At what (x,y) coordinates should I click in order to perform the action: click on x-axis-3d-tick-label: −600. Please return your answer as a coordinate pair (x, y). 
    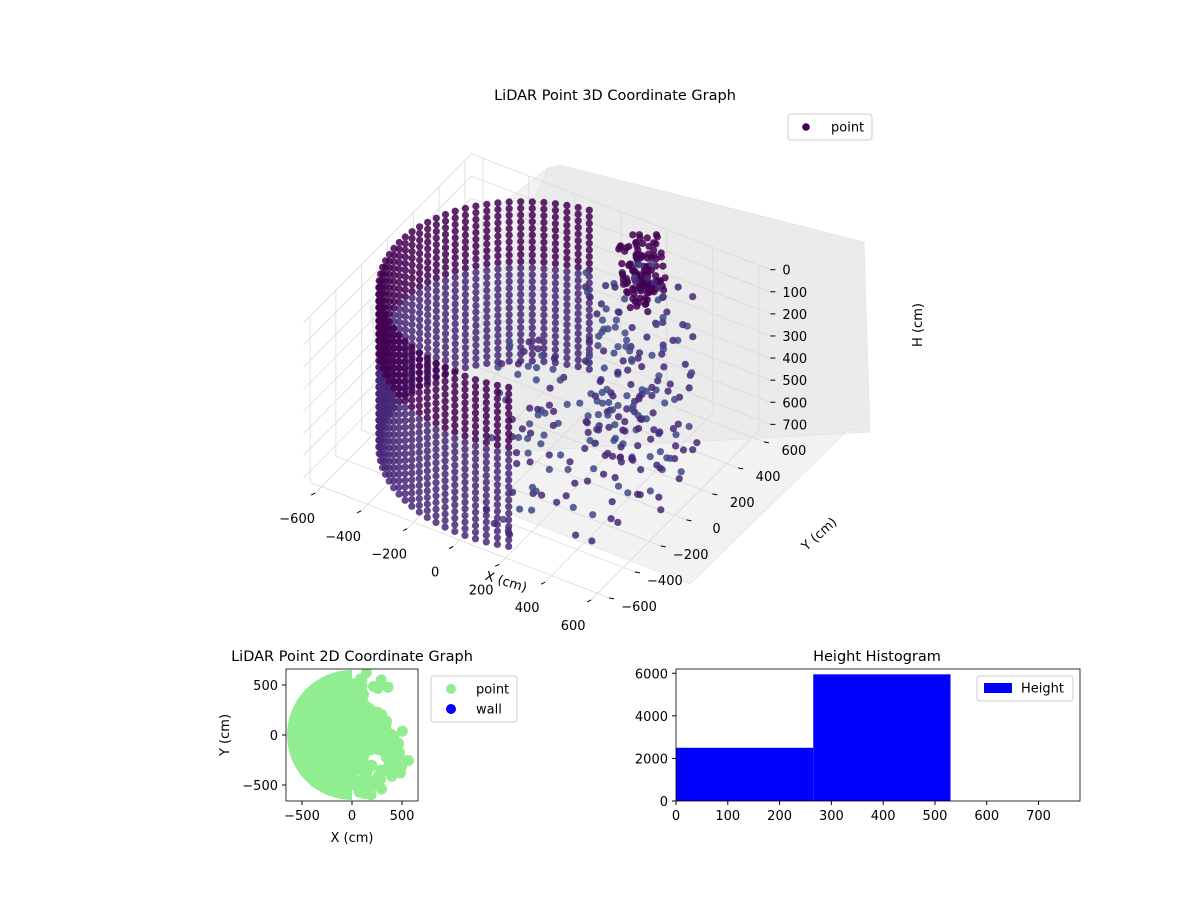
    Looking at the image, I should click on (297, 519).